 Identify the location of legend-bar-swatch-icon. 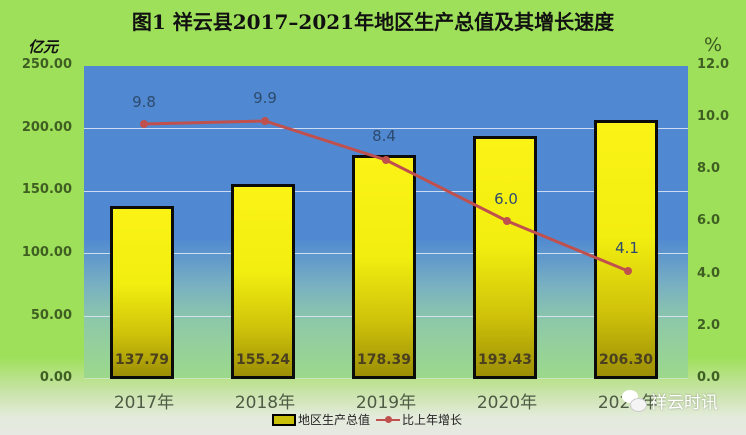
(284, 419).